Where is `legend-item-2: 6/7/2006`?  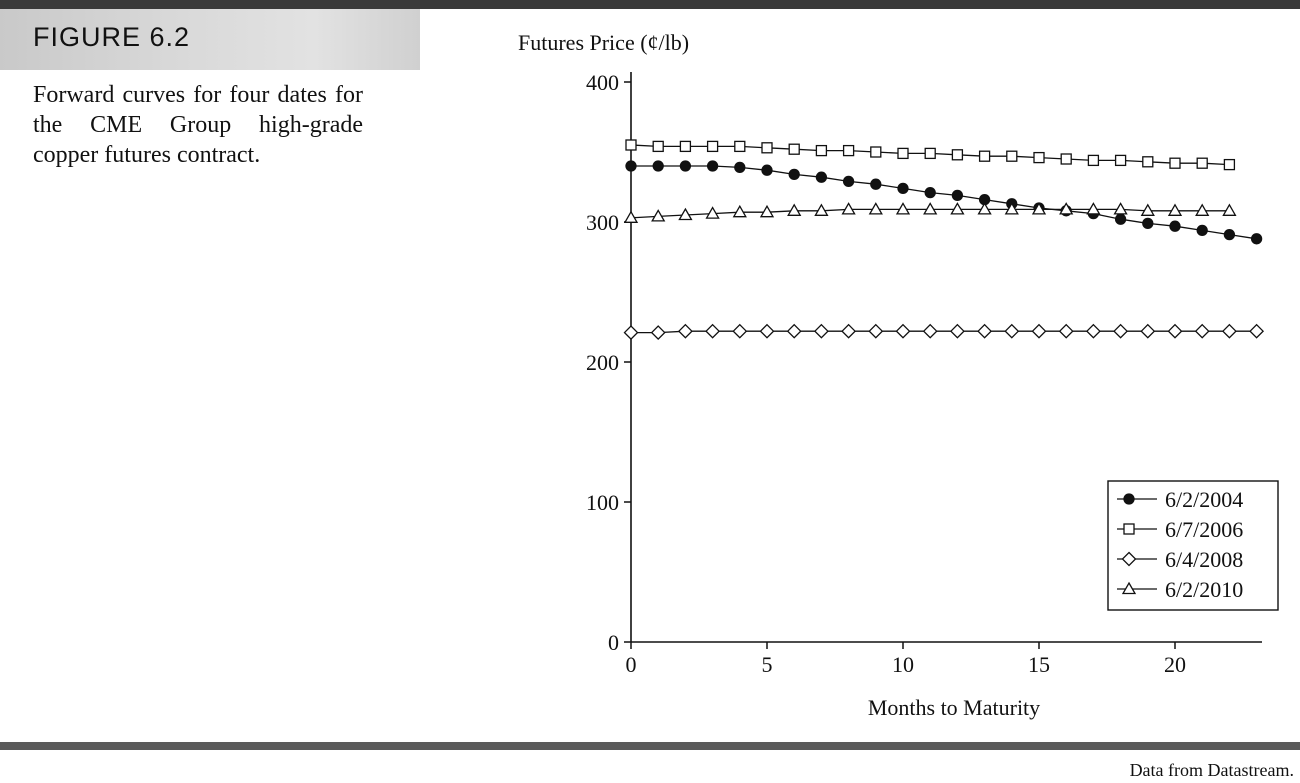 legend-item-2: 6/7/2006 is located at coordinates (1180, 529).